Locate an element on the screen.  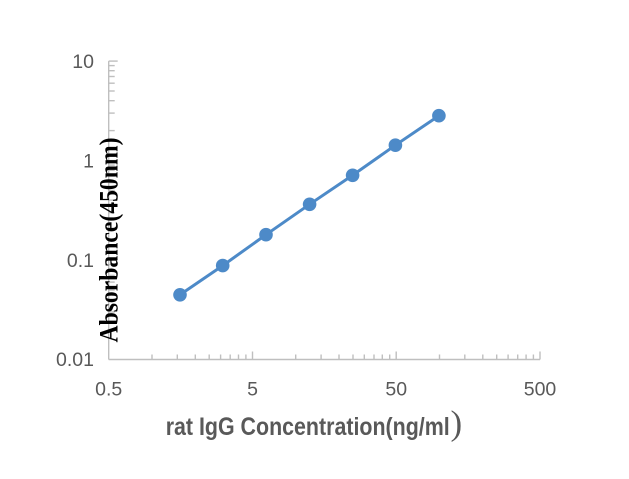
svg-text: 50 is located at coordinates (396, 390).